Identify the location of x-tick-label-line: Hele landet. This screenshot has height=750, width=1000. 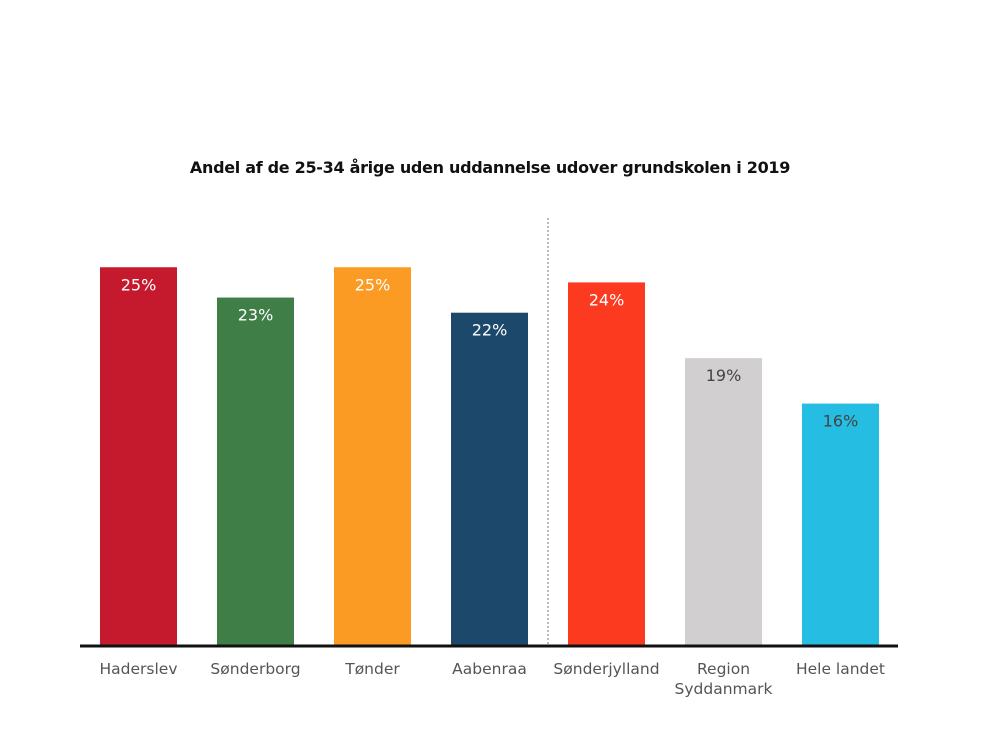
(840, 669).